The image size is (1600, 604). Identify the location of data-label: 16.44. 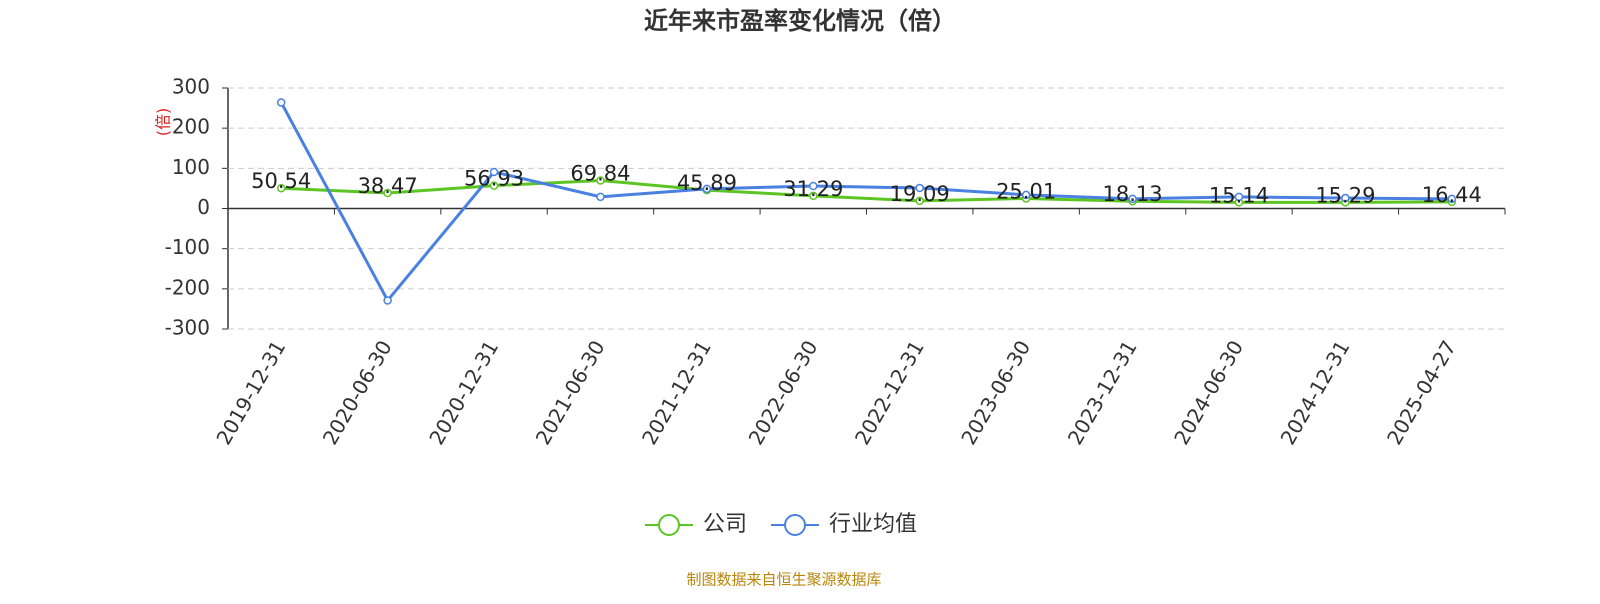
(1452, 195).